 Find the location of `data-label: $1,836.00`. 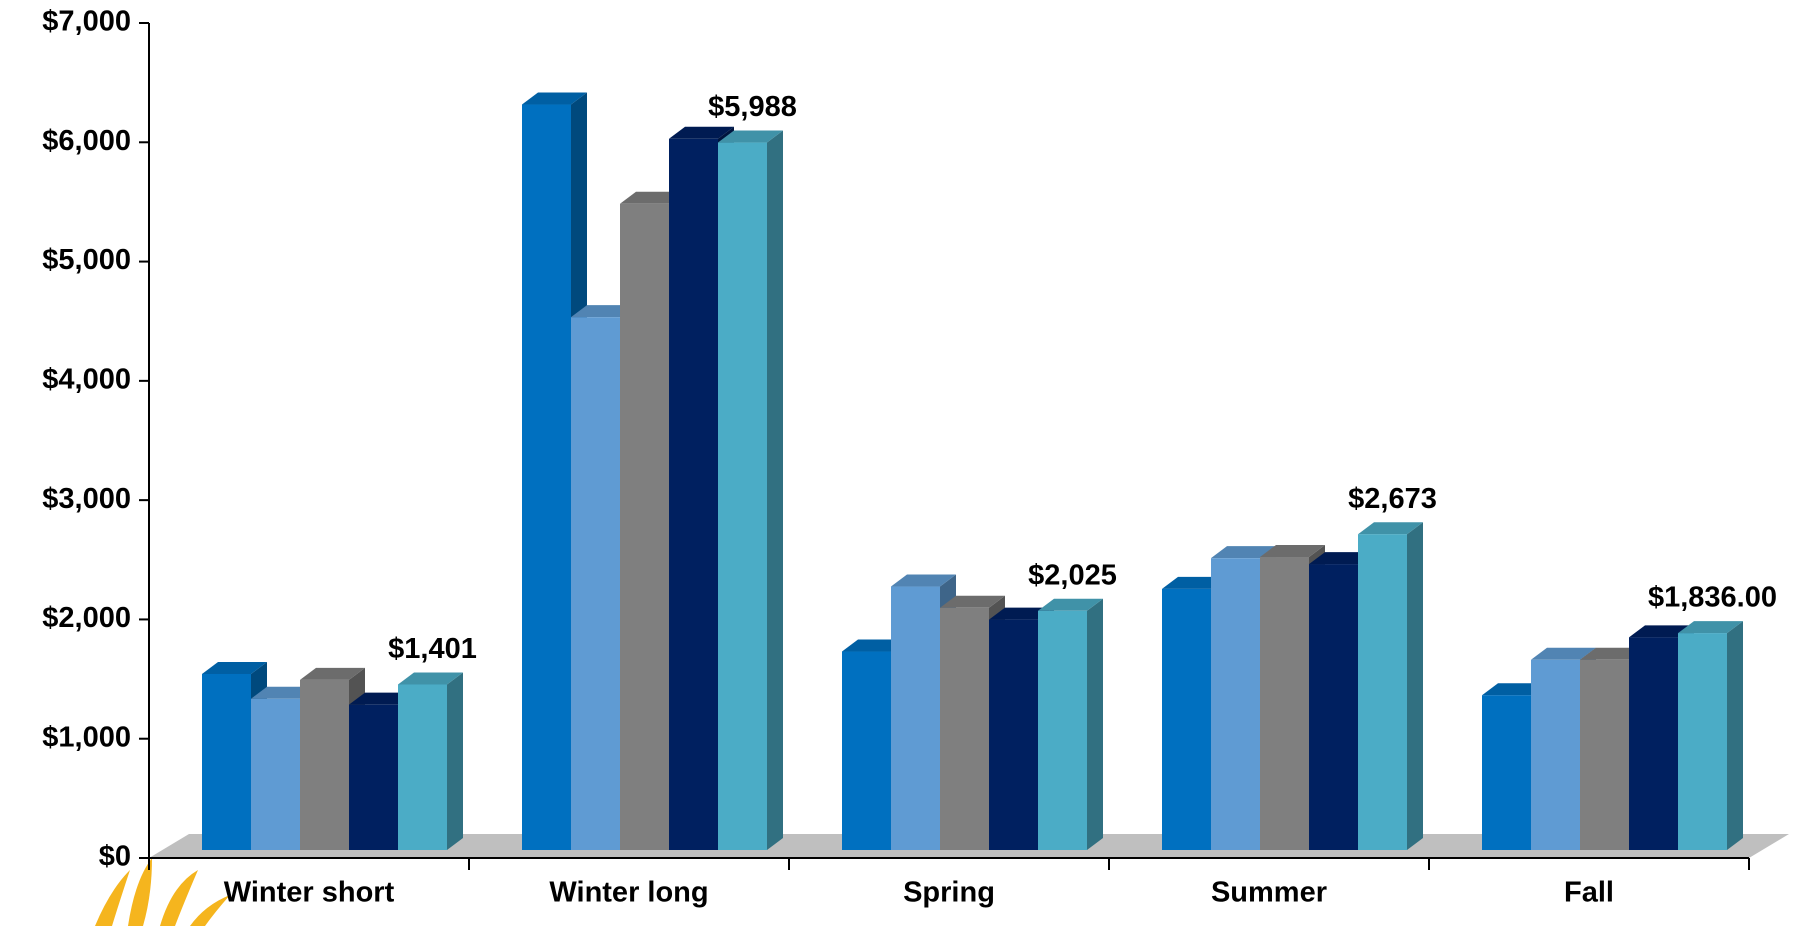

data-label: $1,836.00 is located at coordinates (1712, 598).